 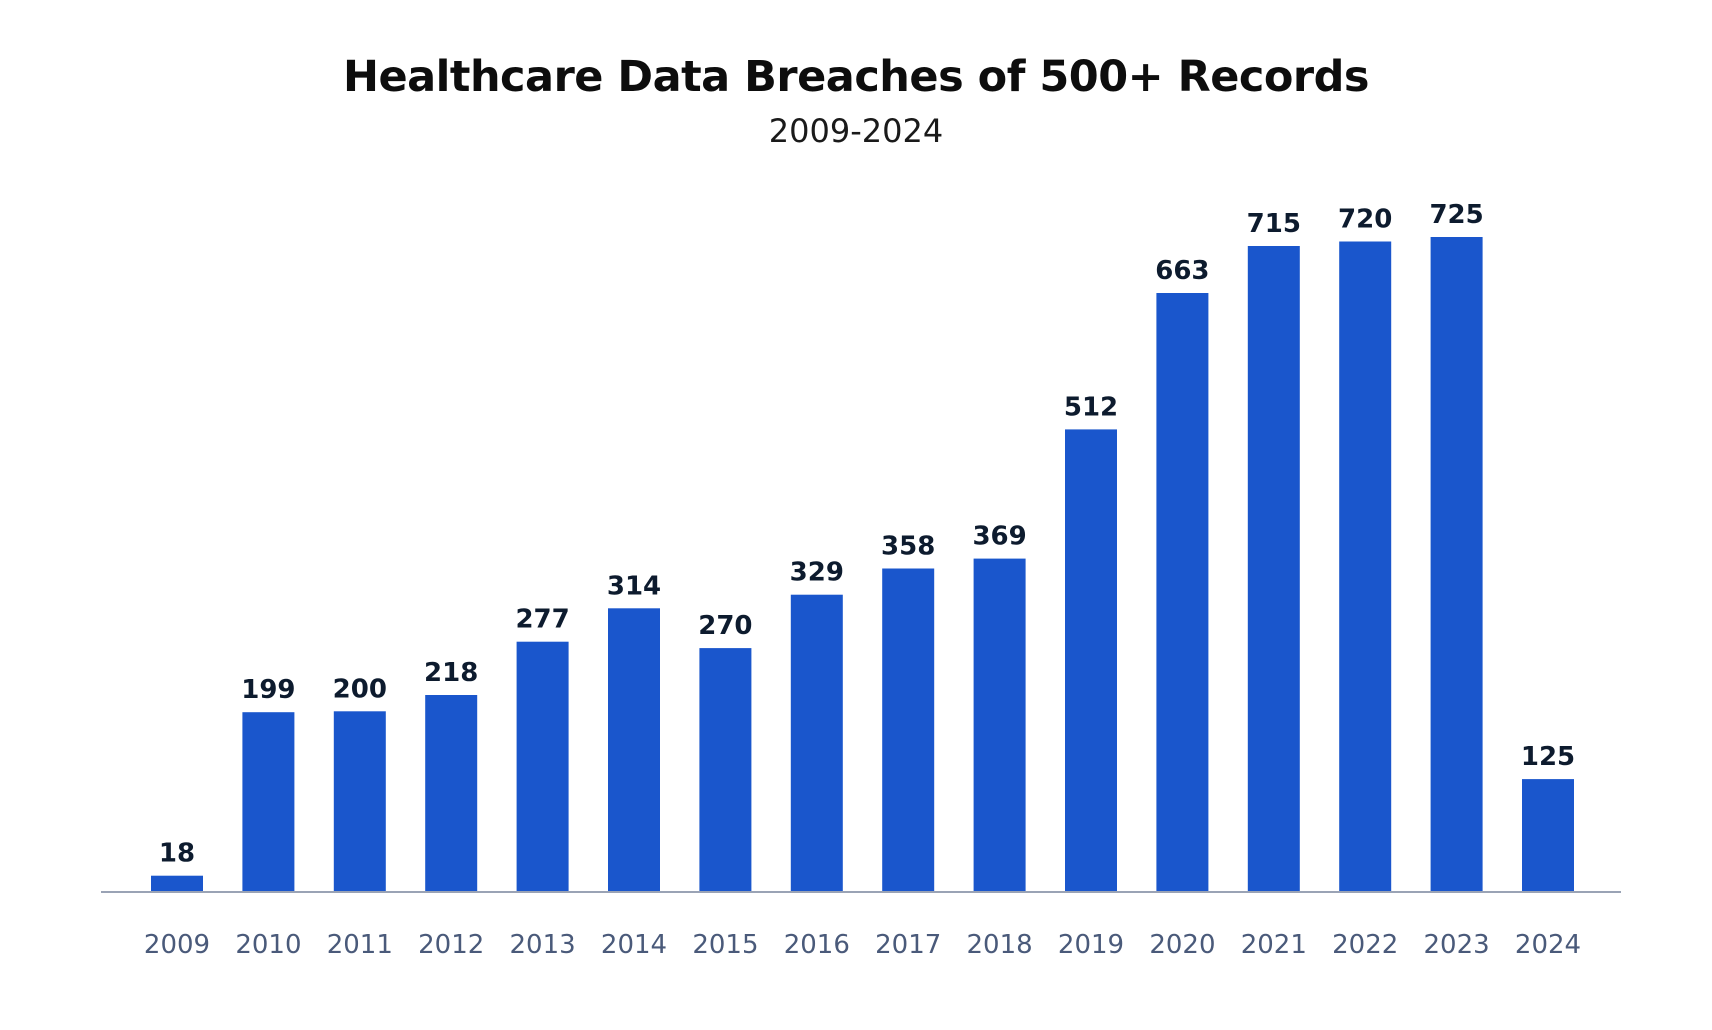 What do you see at coordinates (1548, 945) in the screenshot?
I see `x-tick-label-2024: 2024` at bounding box center [1548, 945].